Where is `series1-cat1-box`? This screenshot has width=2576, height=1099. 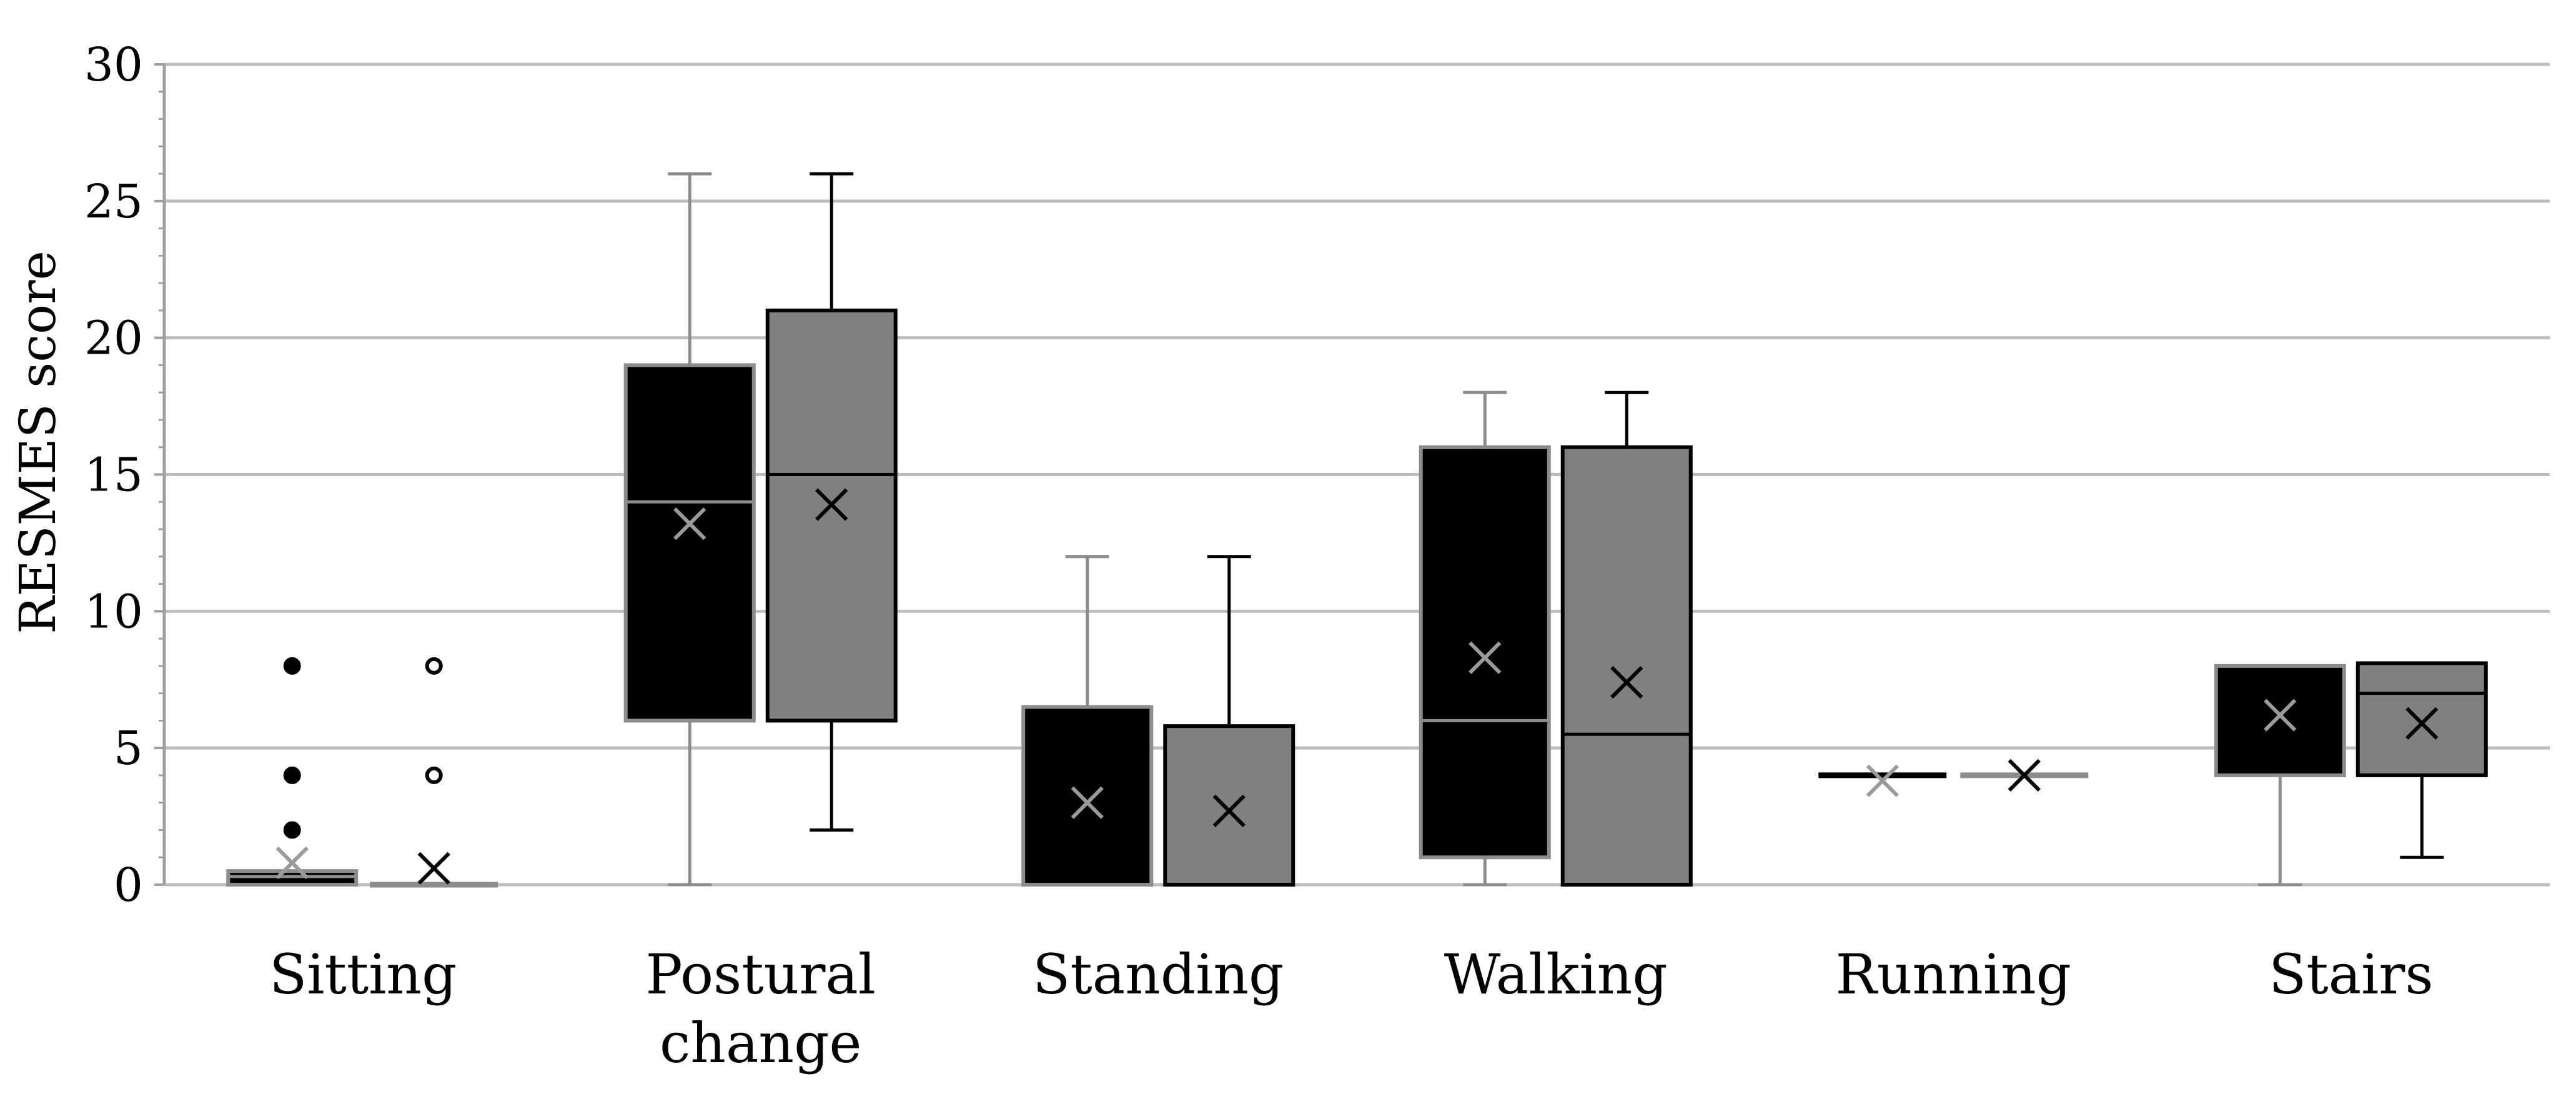 series1-cat1-box is located at coordinates (689, 543).